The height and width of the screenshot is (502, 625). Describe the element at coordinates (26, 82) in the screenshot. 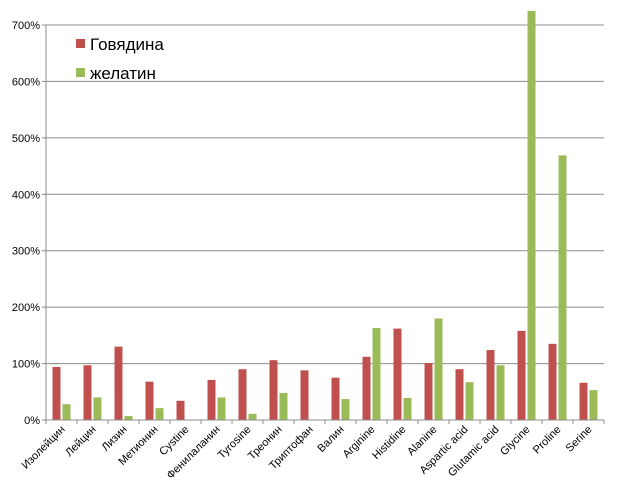

I see `y-tick-label: 600%` at that location.